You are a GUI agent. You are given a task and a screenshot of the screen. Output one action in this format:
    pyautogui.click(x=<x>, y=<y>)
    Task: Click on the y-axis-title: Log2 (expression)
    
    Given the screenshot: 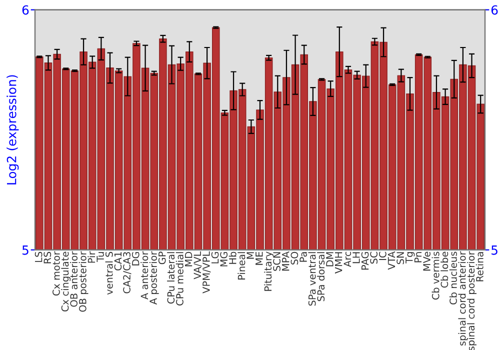 What is the action you would take?
    pyautogui.click(x=12, y=129)
    